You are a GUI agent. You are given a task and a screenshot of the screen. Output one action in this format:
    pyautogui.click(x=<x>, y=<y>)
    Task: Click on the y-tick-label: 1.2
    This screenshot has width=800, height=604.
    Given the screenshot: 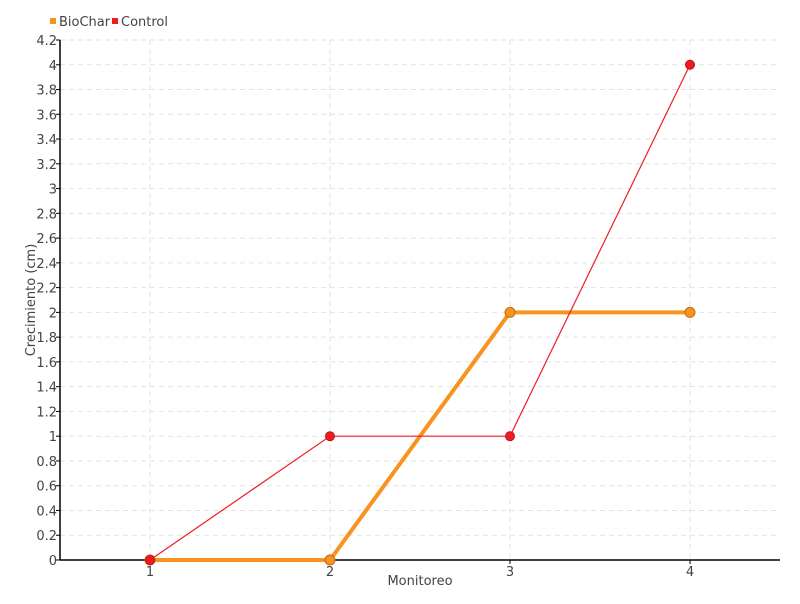 What is the action you would take?
    pyautogui.click(x=46, y=412)
    